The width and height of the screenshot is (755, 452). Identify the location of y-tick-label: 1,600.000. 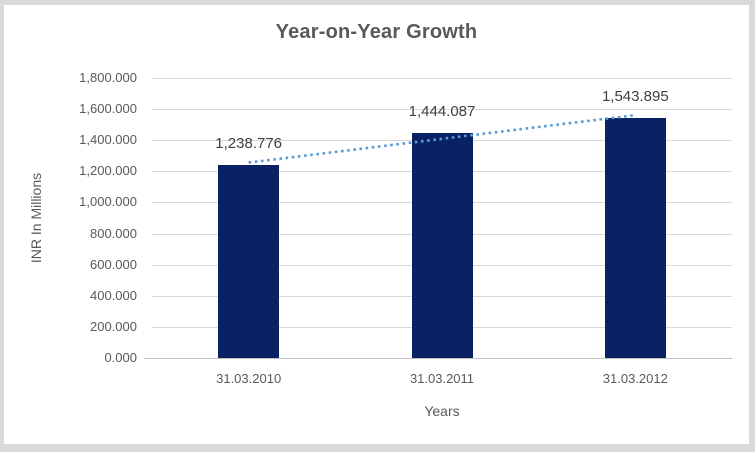
(108, 109).